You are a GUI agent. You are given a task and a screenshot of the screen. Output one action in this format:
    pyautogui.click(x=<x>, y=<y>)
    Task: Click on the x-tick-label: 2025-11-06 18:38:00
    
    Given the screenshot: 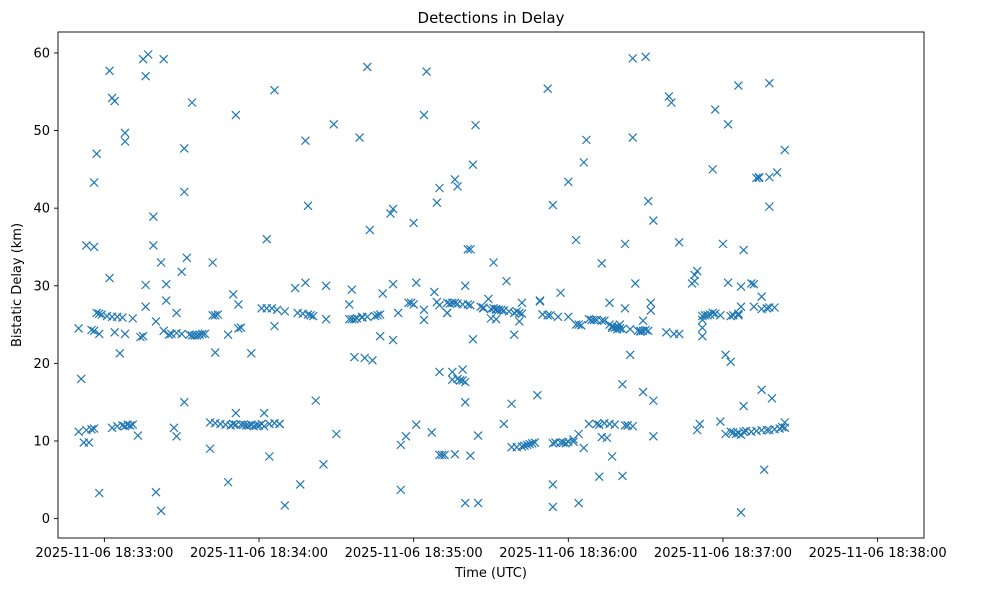 What is the action you would take?
    pyautogui.click(x=878, y=553)
    